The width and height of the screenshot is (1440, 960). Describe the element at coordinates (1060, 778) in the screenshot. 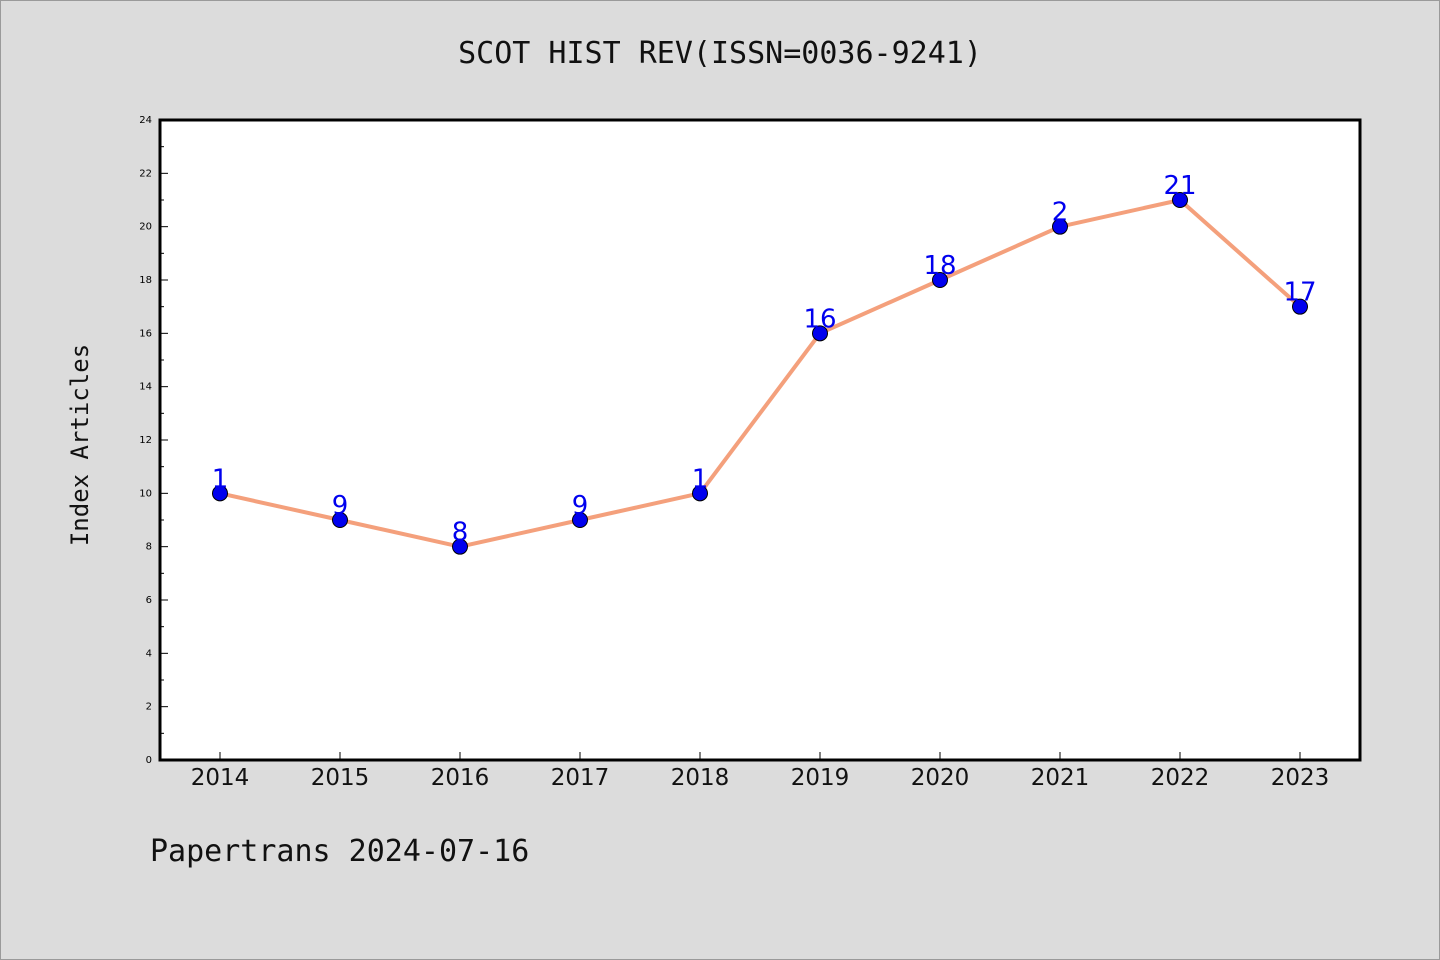

I see `x-tick-label: 2021` at that location.